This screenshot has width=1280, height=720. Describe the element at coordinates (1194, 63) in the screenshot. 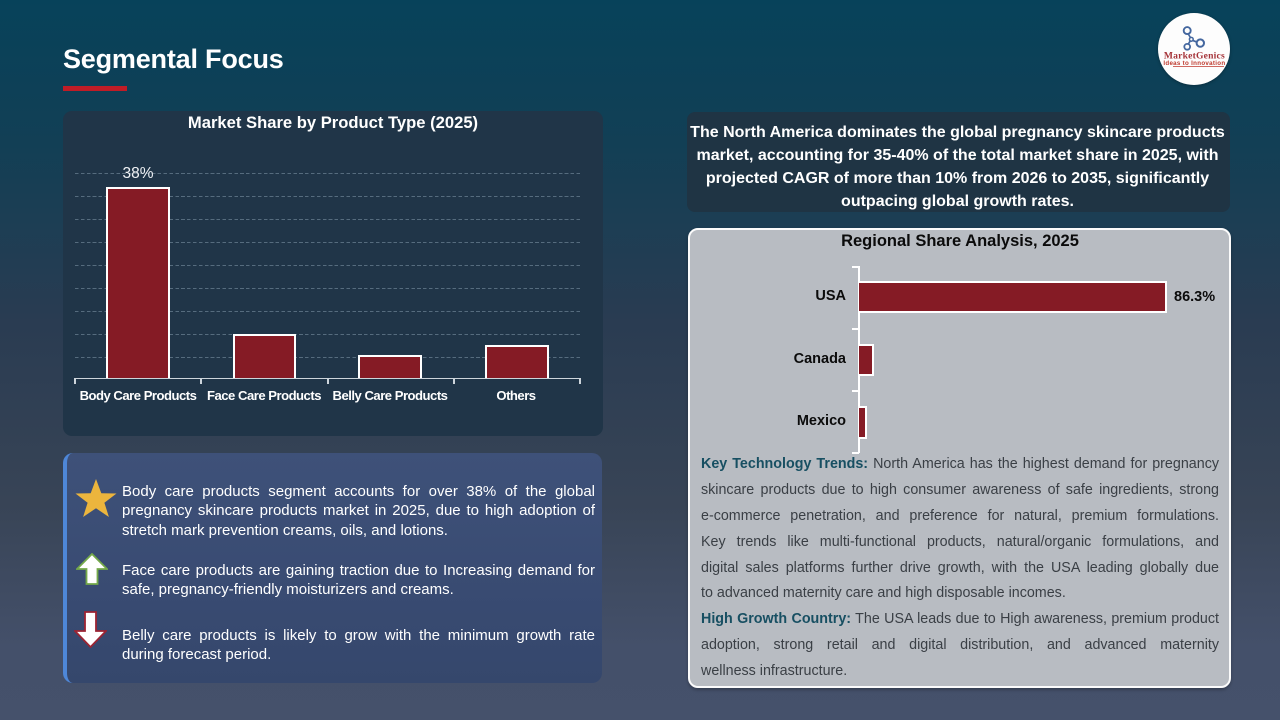

I see `svg-text: Ideas to Innovation` at that location.